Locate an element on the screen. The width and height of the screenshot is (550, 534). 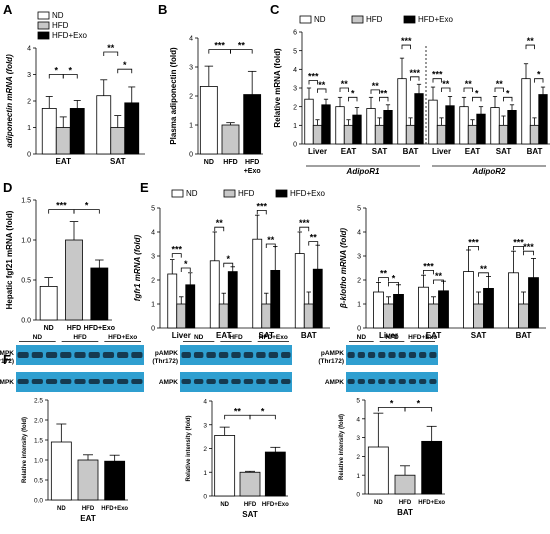
panel-b-significance-bracket is located at coordinates (241, 51).